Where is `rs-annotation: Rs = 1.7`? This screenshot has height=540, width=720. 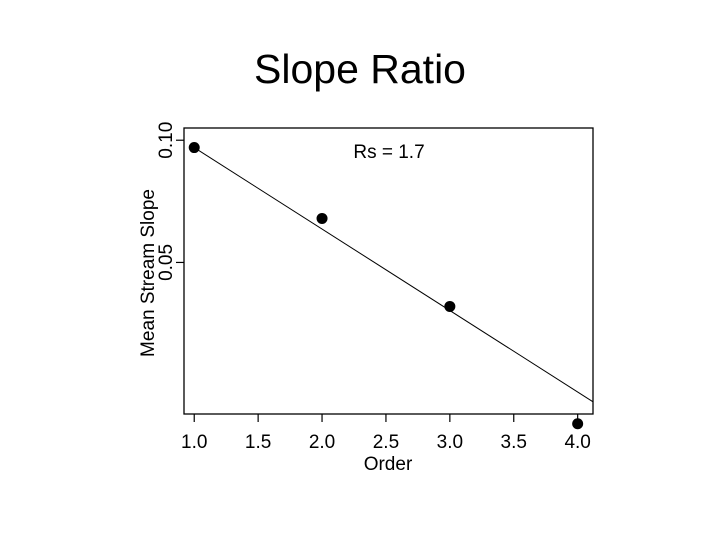
rs-annotation: Rs = 1.7 is located at coordinates (388, 152).